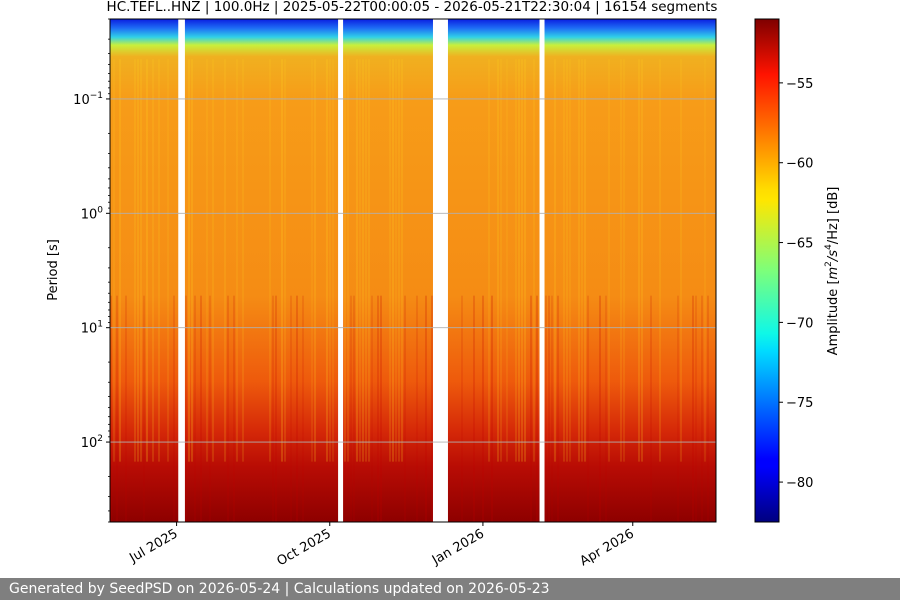 This screenshot has width=900, height=600. Describe the element at coordinates (458, 547) in the screenshot. I see `x-tick-label: Jan 2026` at that location.